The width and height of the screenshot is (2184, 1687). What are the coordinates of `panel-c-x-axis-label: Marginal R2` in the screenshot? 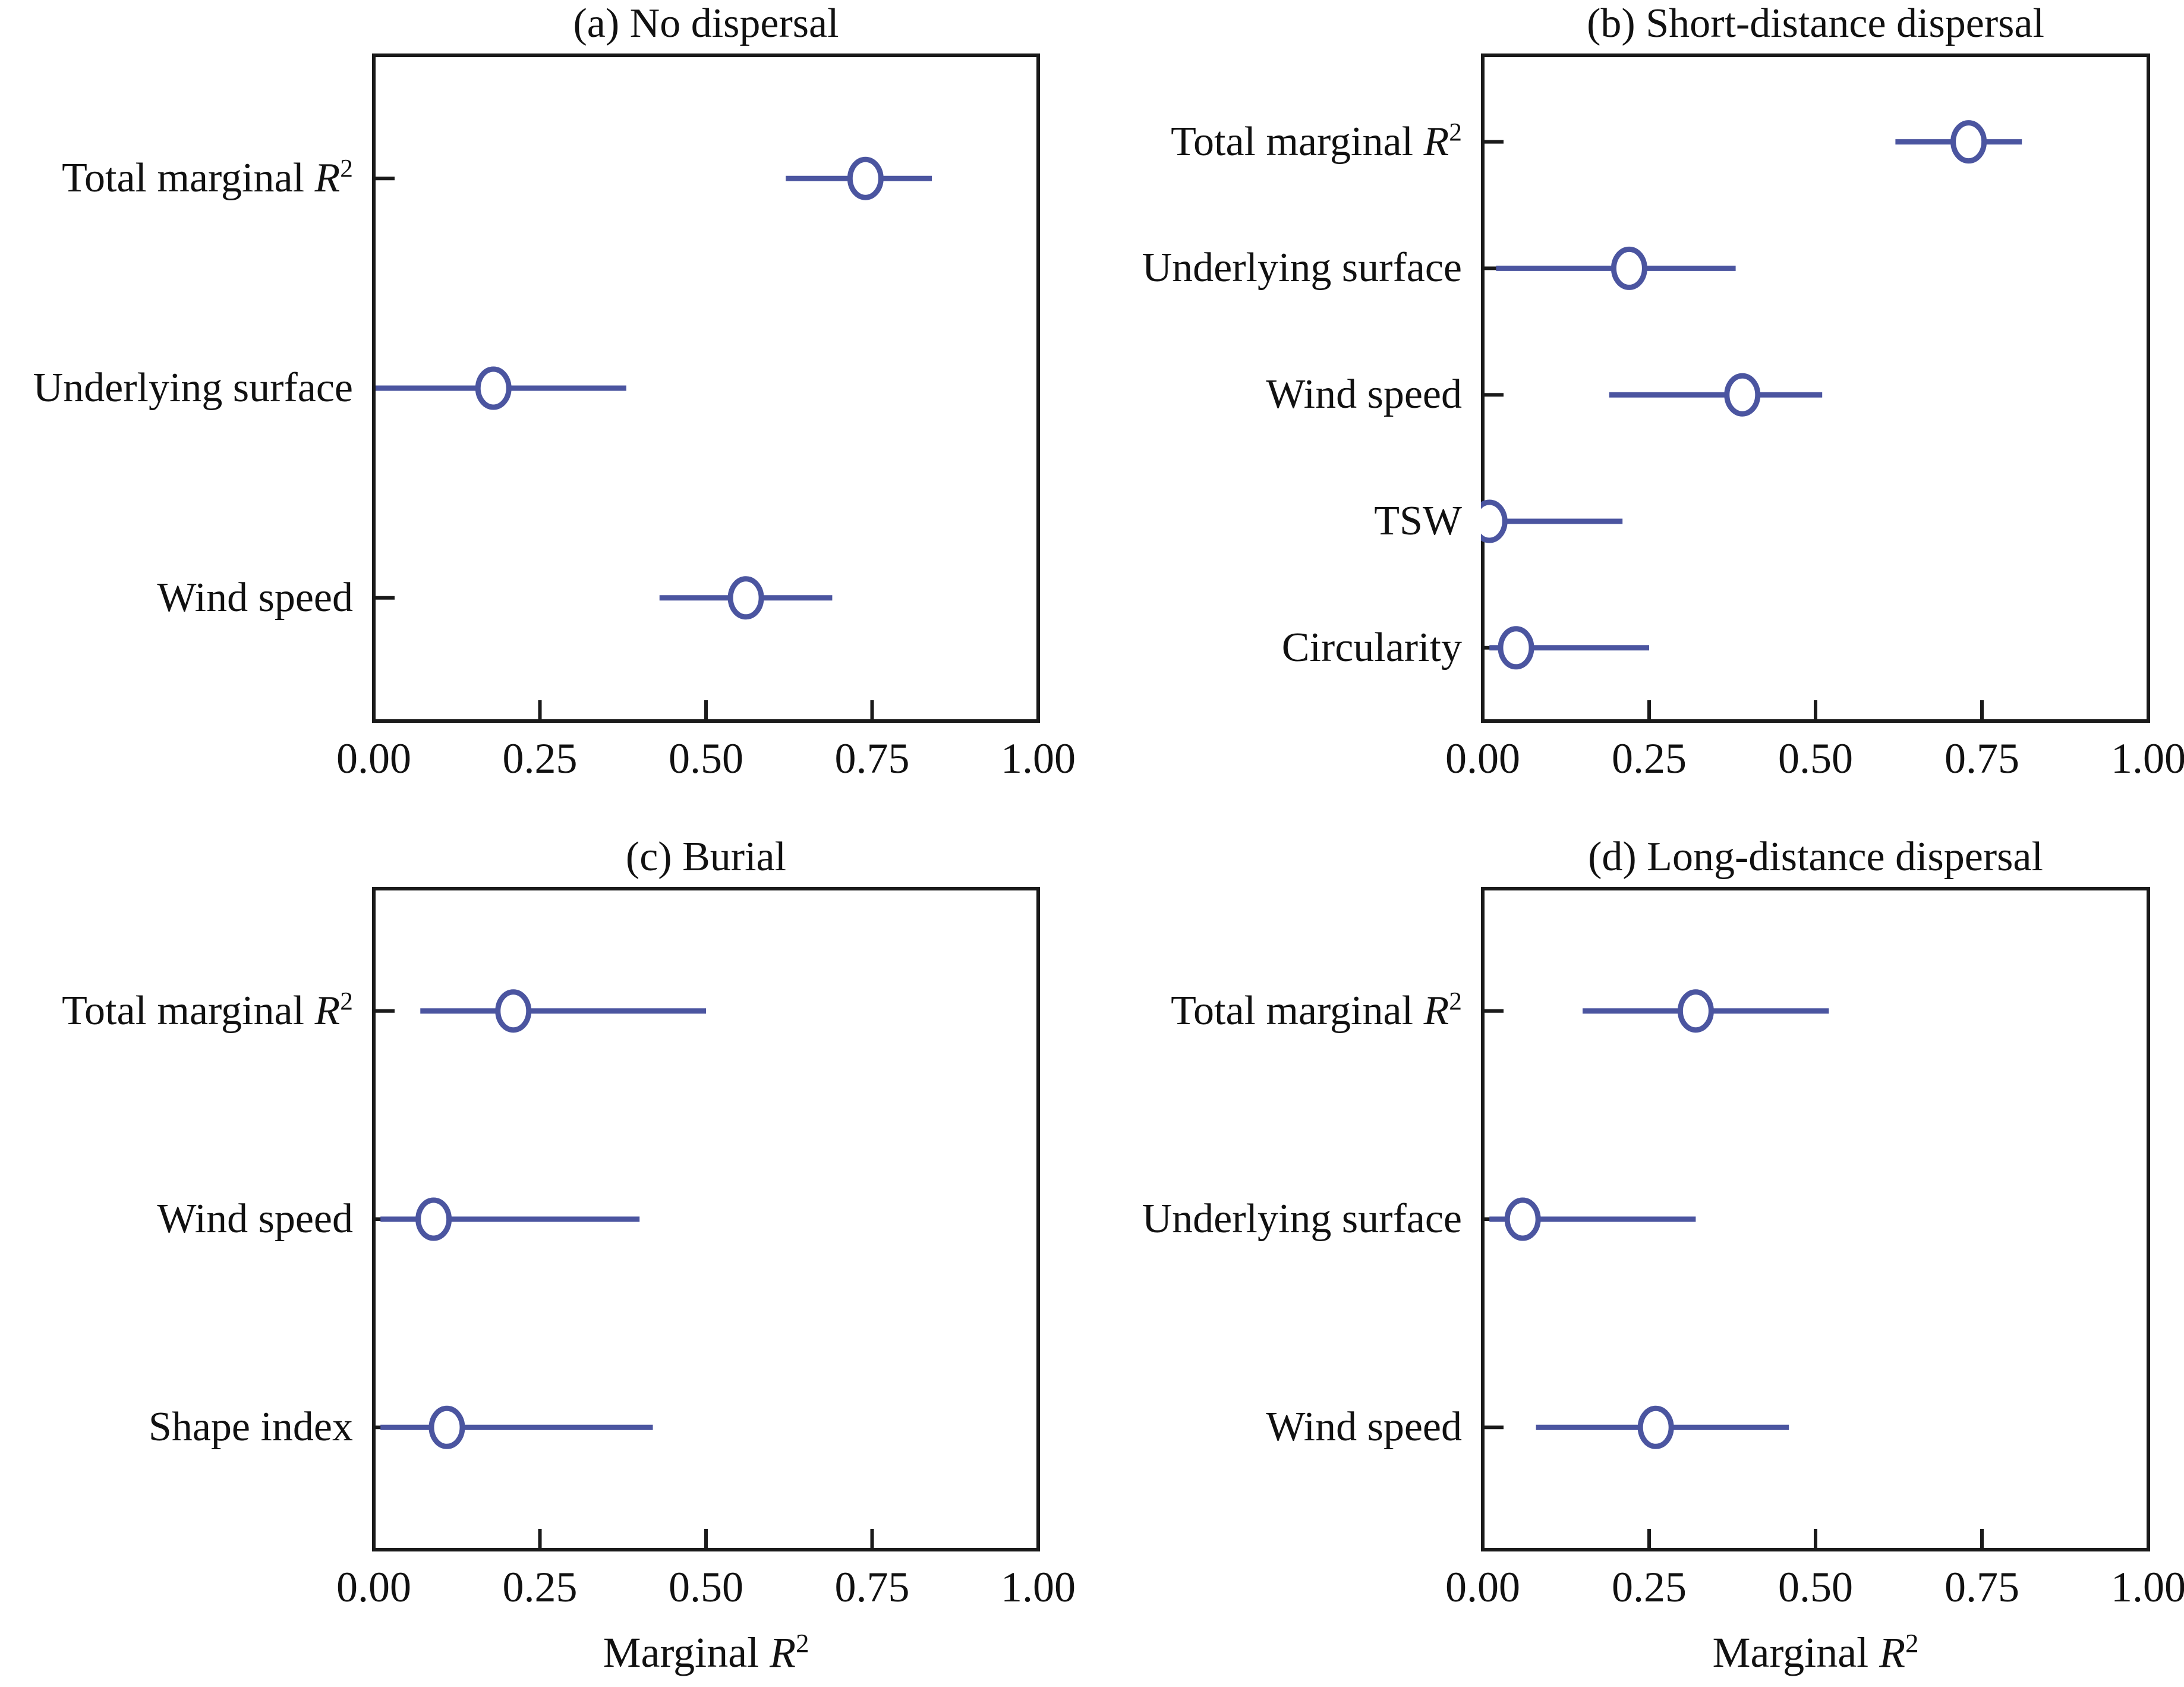 It's located at (706, 1652).